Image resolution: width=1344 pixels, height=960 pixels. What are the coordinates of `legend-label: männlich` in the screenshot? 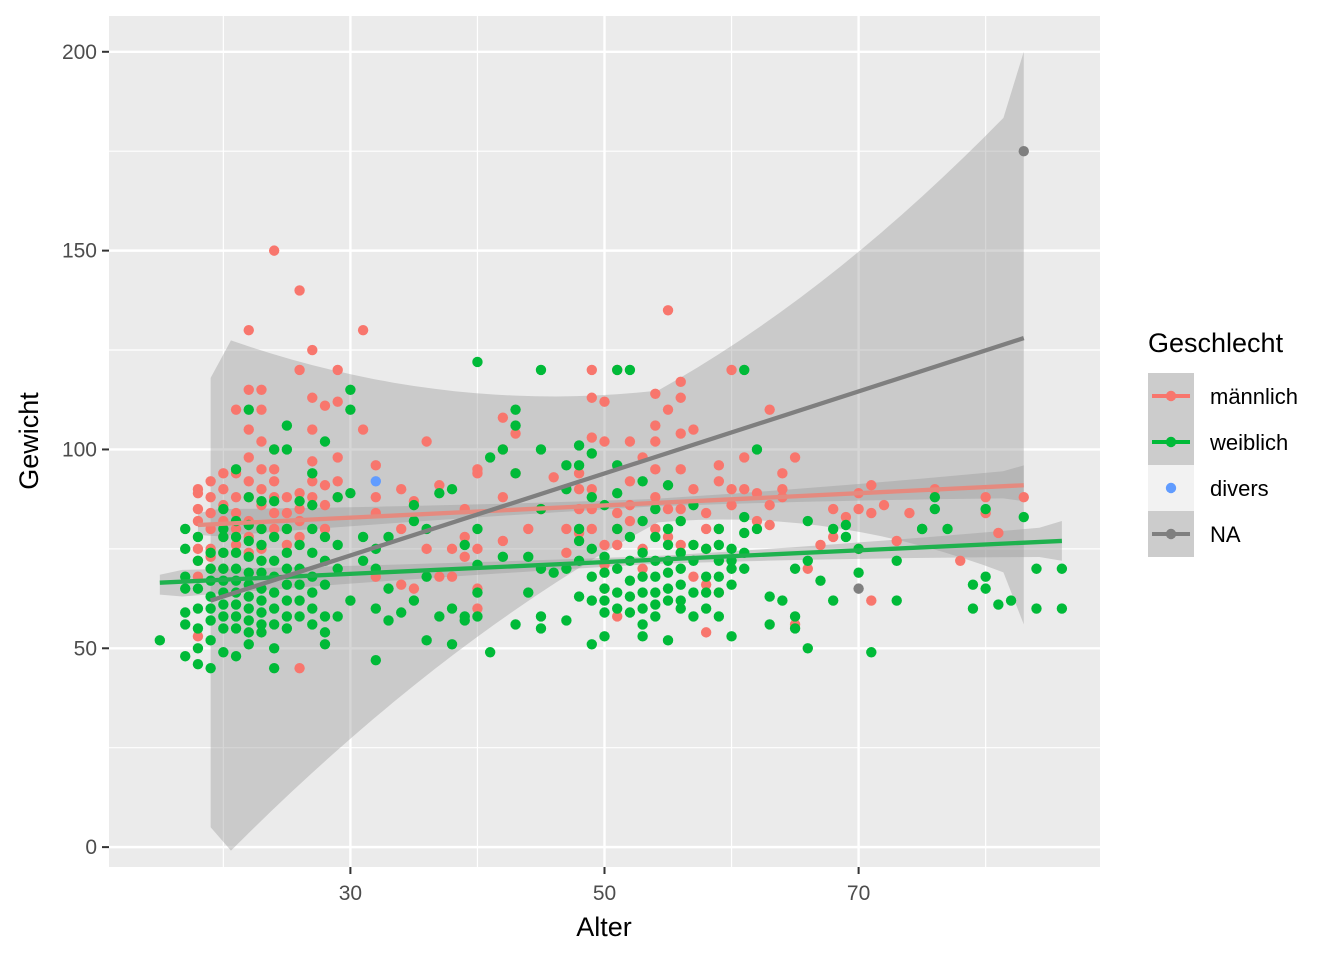 It's located at (1254, 396).